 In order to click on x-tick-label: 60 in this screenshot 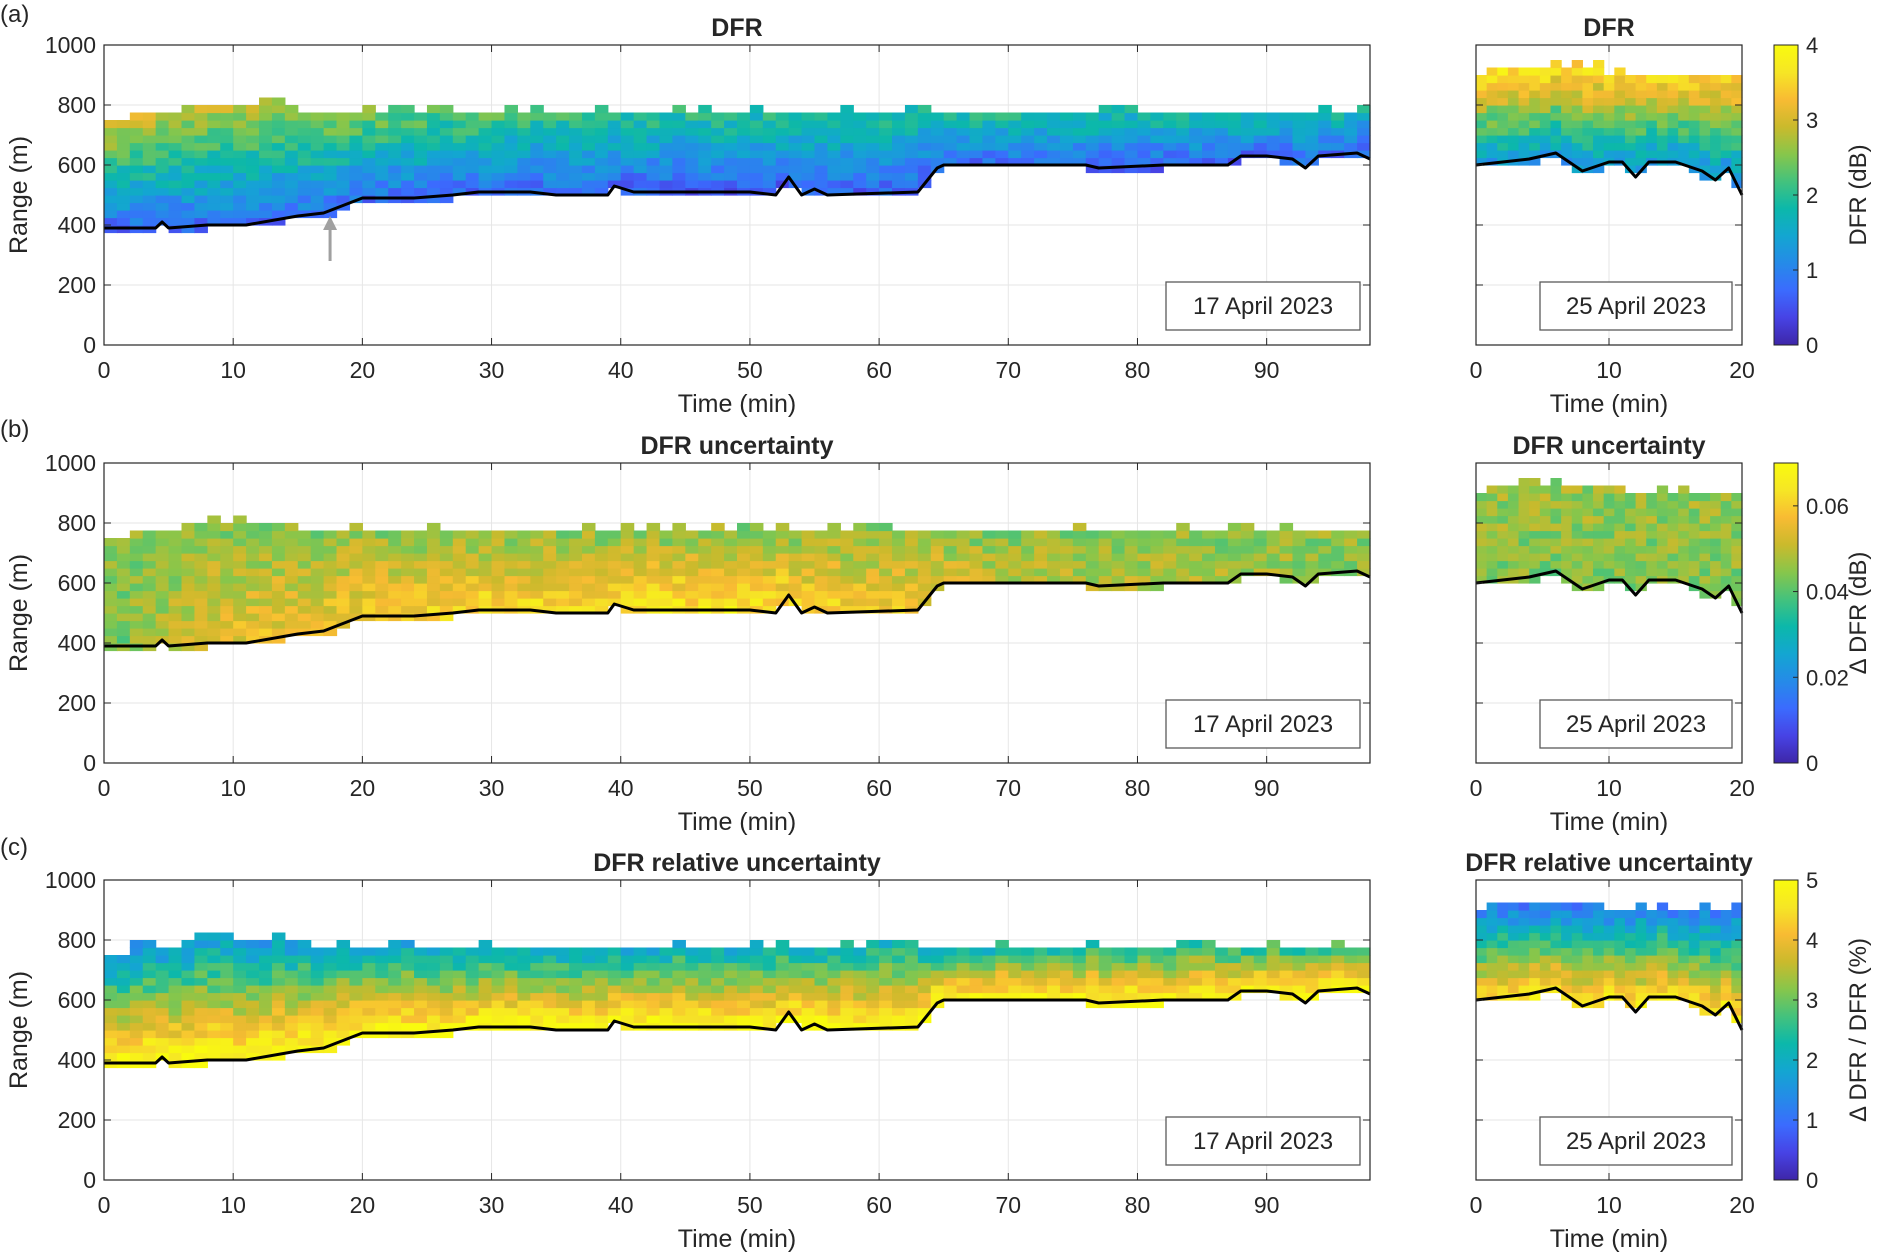, I will do `click(879, 788)`.